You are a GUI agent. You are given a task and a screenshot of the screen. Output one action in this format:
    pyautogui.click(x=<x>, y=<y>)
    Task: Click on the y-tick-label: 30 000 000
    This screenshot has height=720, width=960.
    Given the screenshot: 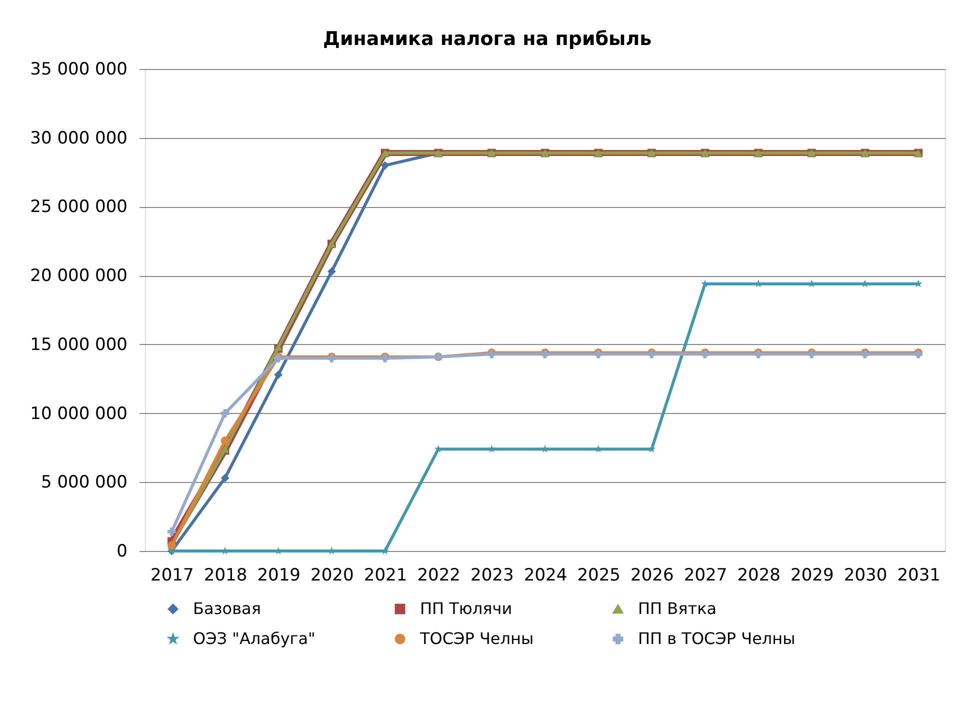 What is the action you would take?
    pyautogui.click(x=79, y=138)
    